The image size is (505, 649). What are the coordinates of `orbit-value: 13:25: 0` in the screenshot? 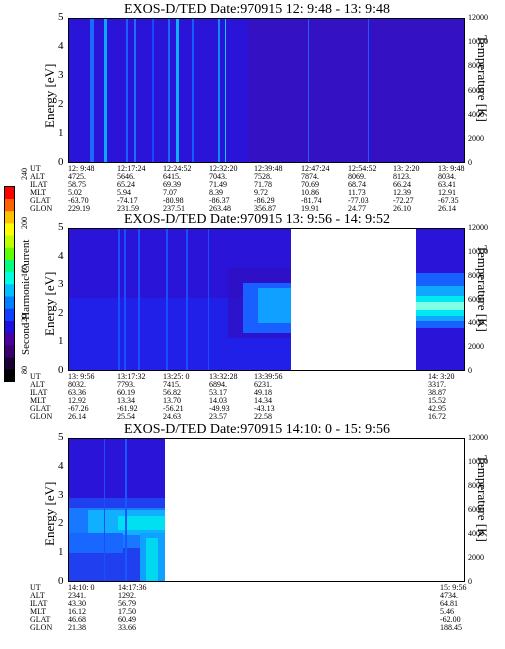 It's located at (176, 376).